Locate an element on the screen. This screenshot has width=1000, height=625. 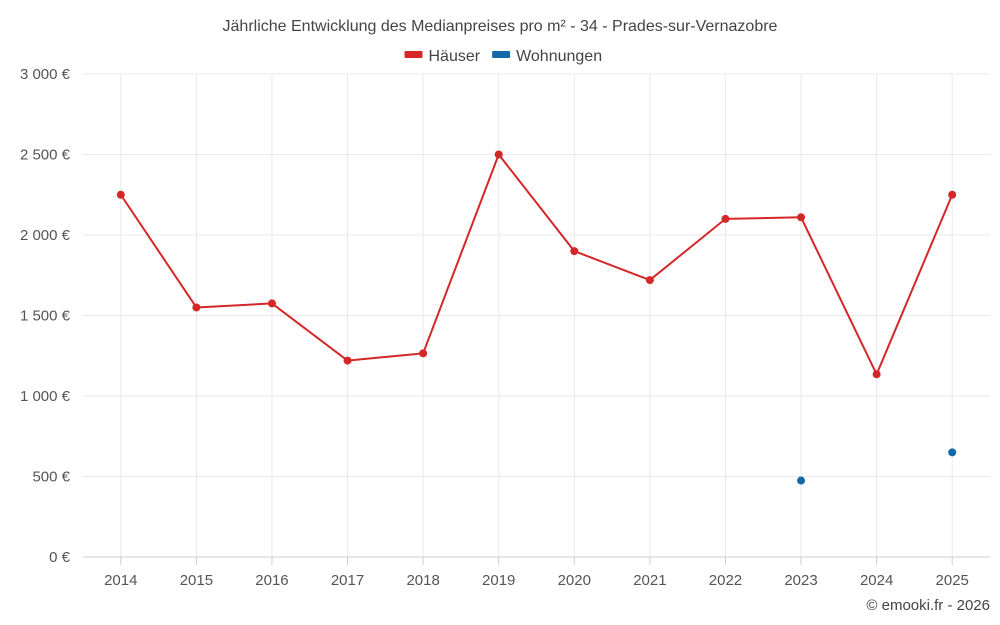
x-tick-label: 2017 is located at coordinates (347, 580).